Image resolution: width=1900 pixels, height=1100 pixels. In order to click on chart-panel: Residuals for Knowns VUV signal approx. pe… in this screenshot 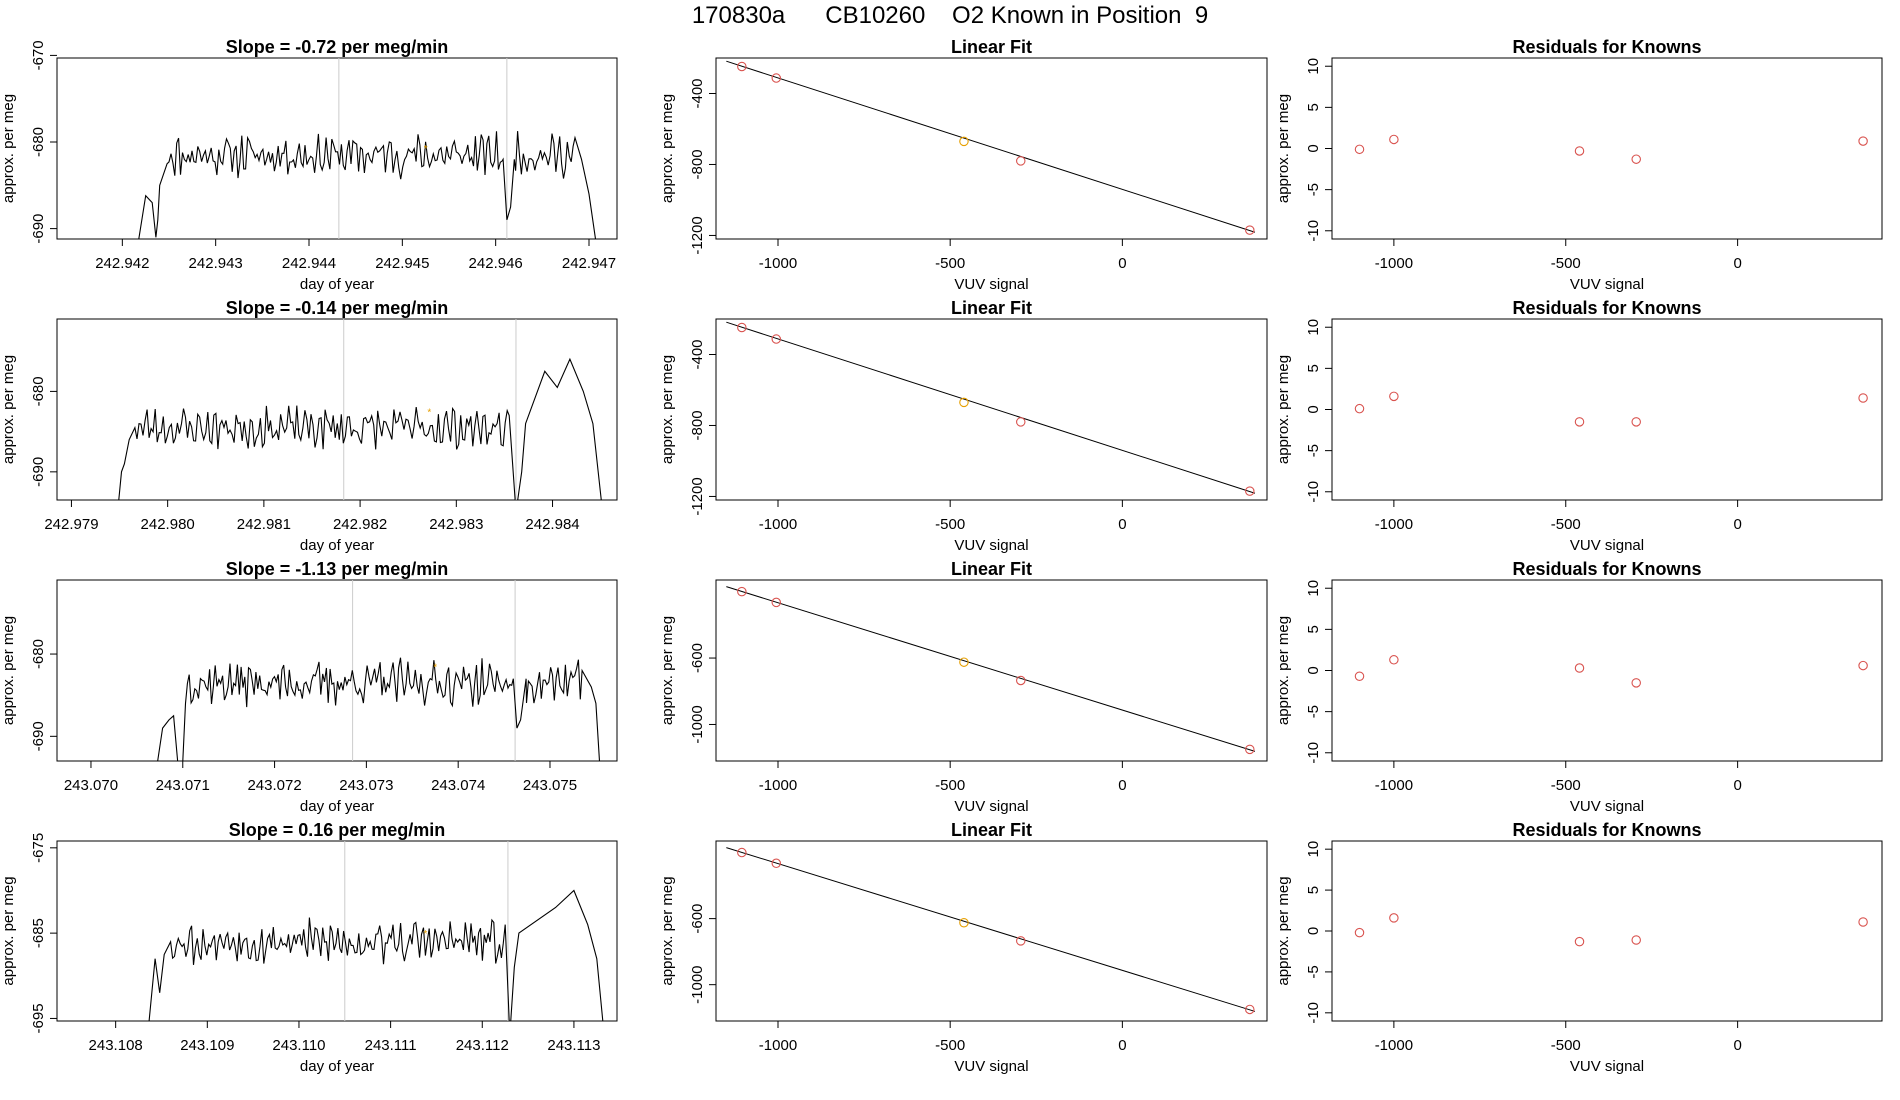, I will do `click(1579, 947)`.